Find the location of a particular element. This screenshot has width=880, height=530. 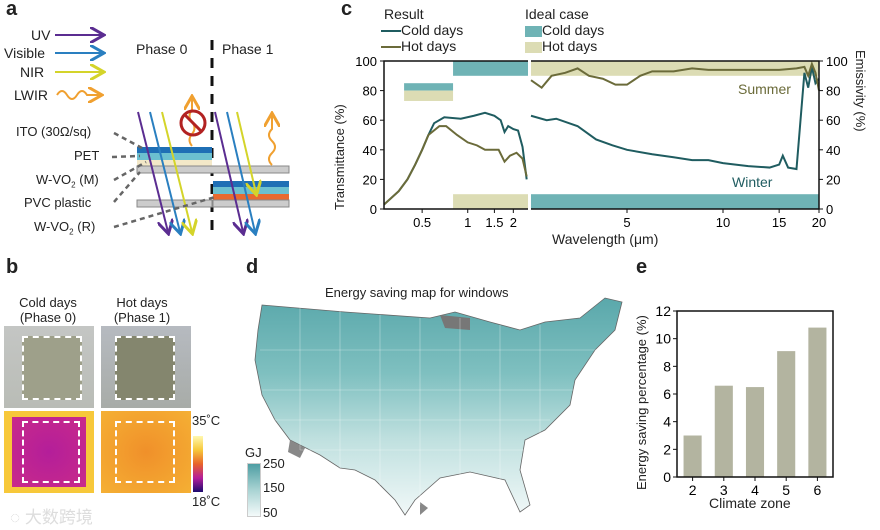

y-tick-label: 6 is located at coordinates (667, 394).